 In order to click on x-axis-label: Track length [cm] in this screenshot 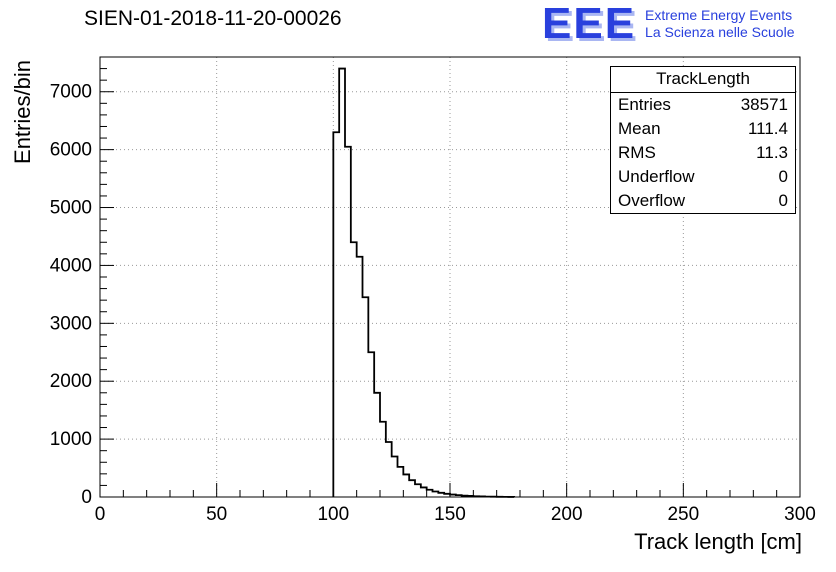, I will do `click(718, 541)`.